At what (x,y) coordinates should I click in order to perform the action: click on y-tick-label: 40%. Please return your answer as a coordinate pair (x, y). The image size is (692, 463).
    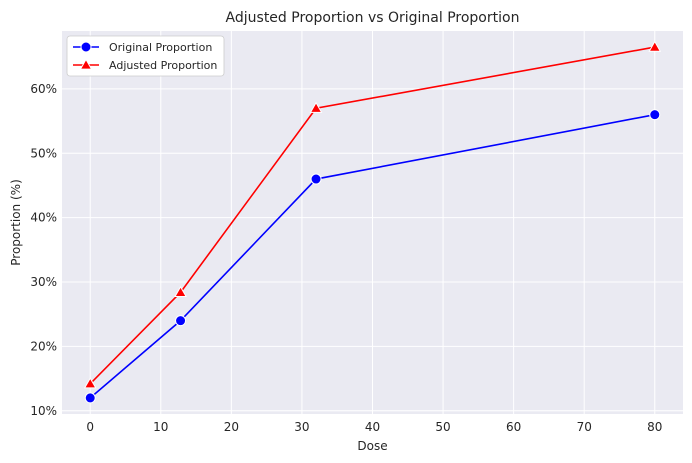
    Looking at the image, I should click on (43, 218).